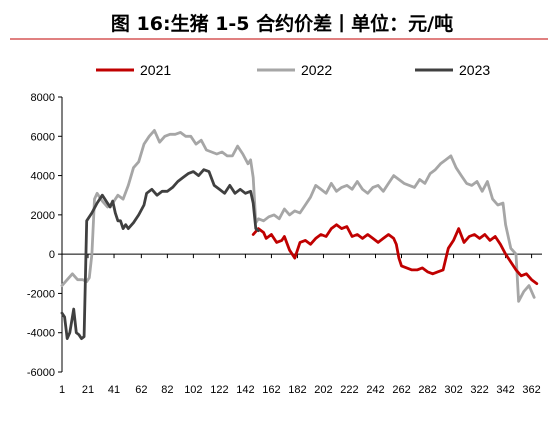 This screenshot has height=439, width=553. I want to click on x-tick-label: 322, so click(479, 390).